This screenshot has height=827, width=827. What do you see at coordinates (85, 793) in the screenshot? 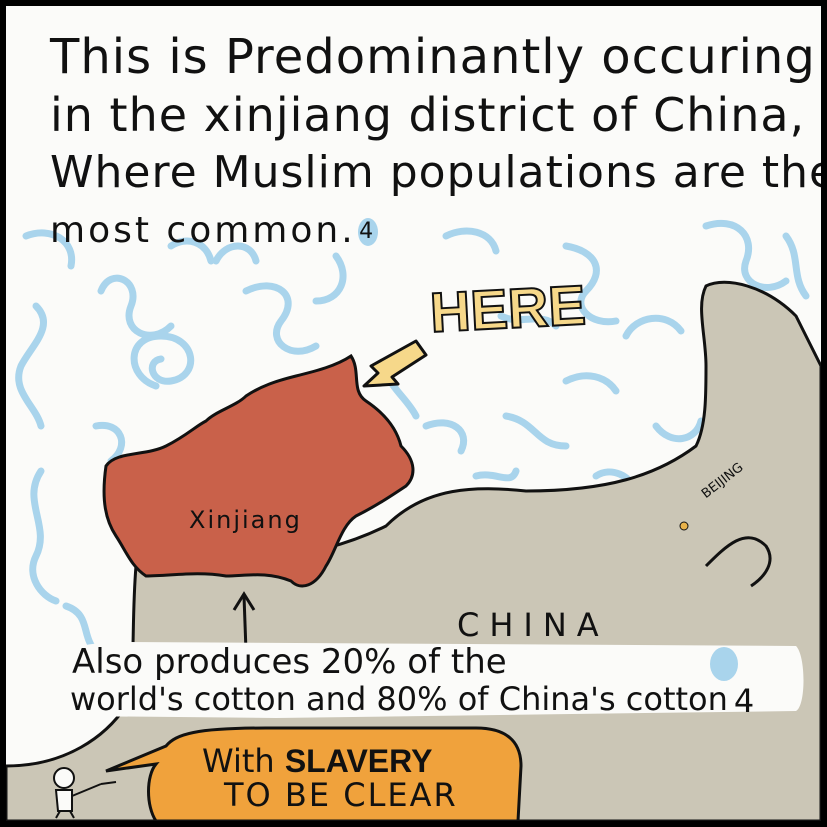
I see `cartoon-character` at bounding box center [85, 793].